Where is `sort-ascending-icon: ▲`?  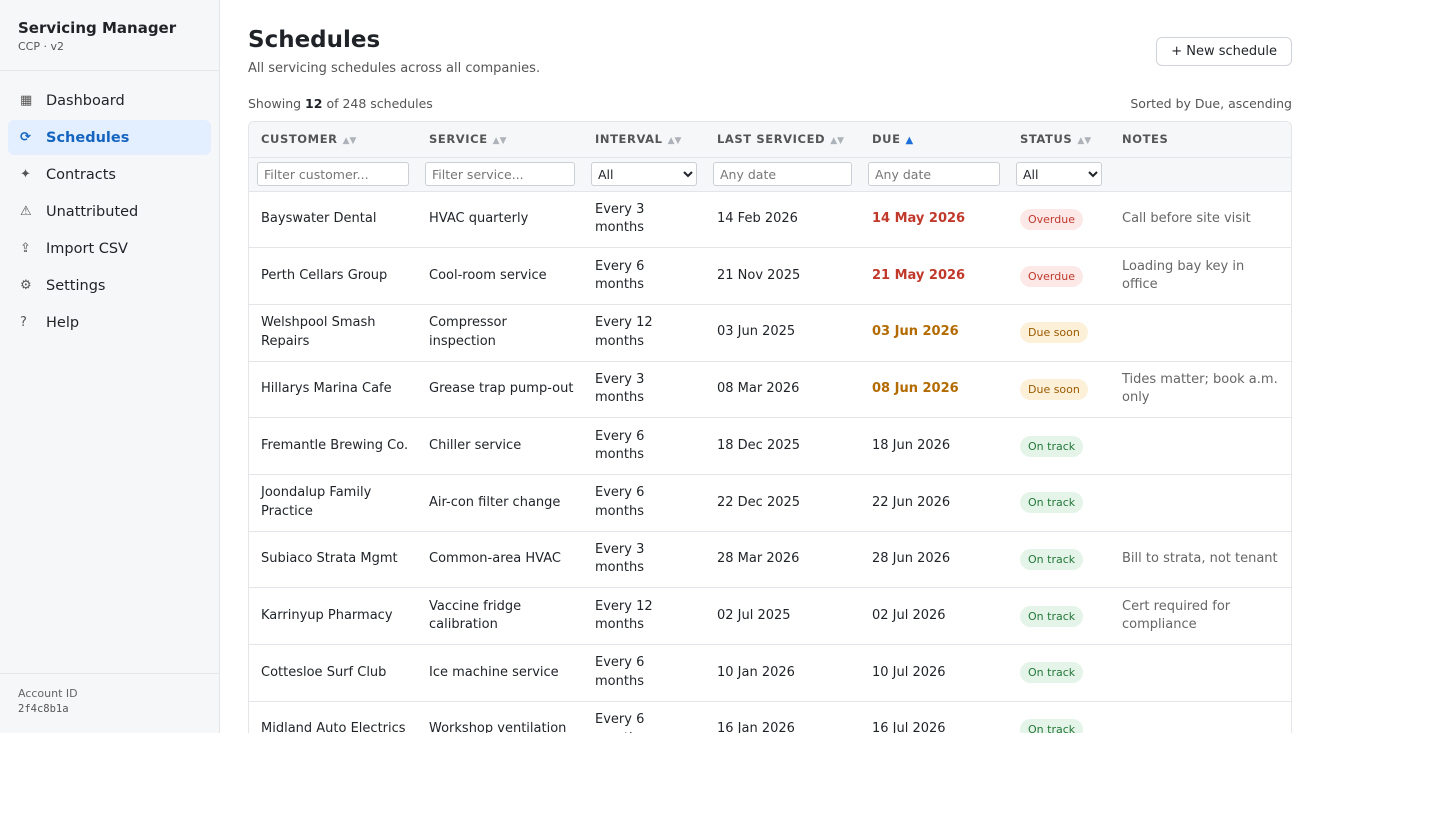 sort-ascending-icon: ▲ is located at coordinates (909, 141).